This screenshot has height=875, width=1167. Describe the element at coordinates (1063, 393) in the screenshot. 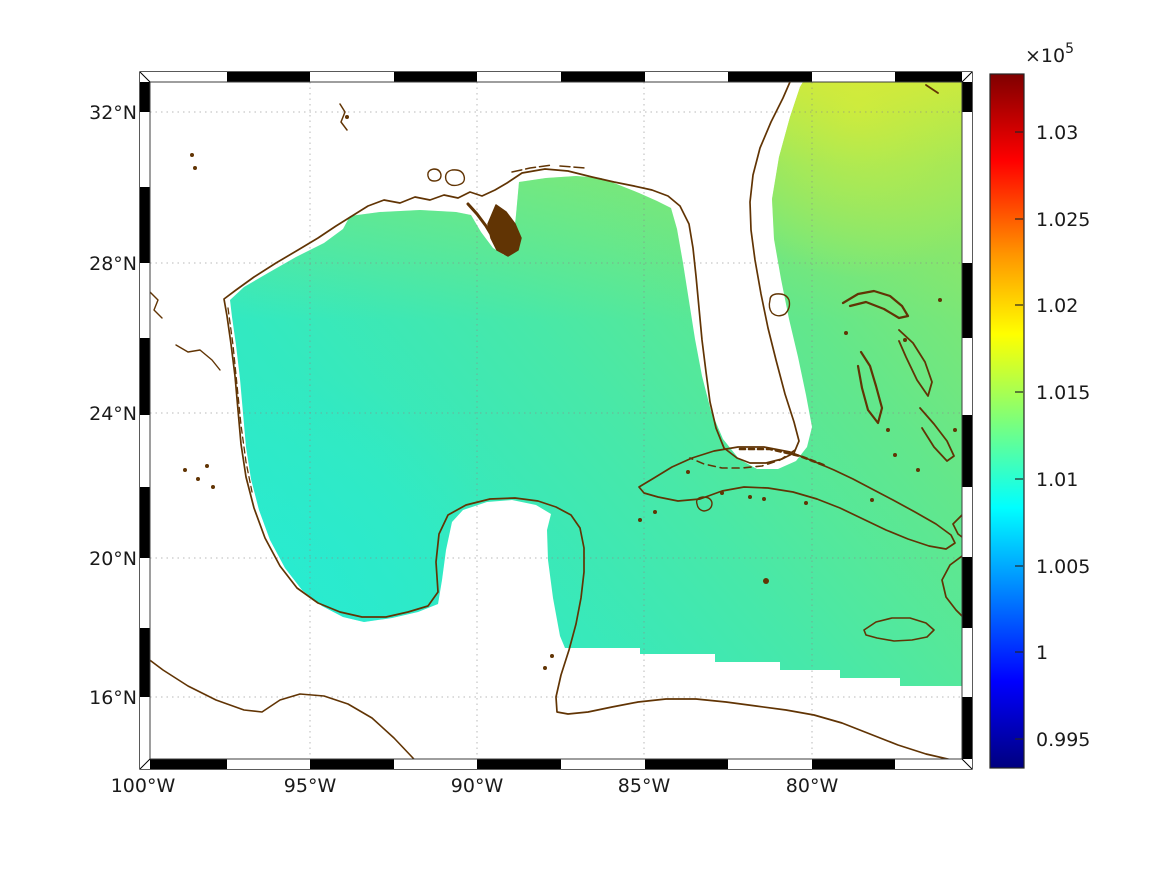

I see `colorbar-tick-label: 1.015` at that location.